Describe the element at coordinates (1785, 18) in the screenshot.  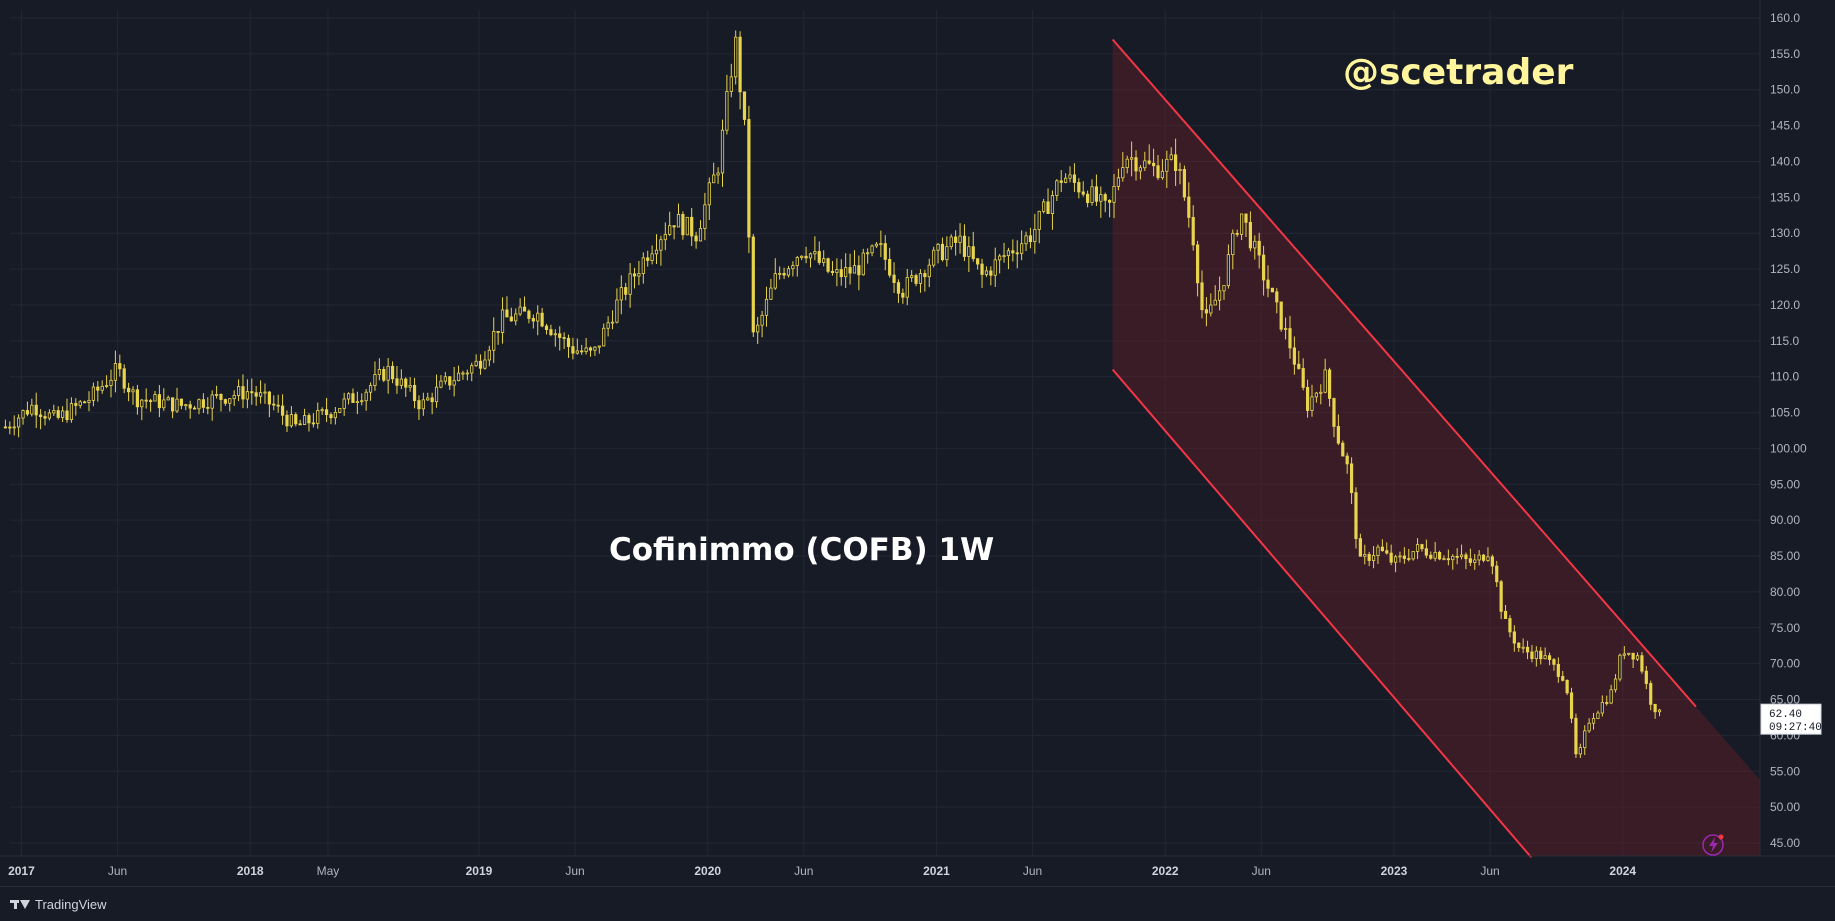
I see `price-axis-label: 160.0` at that location.